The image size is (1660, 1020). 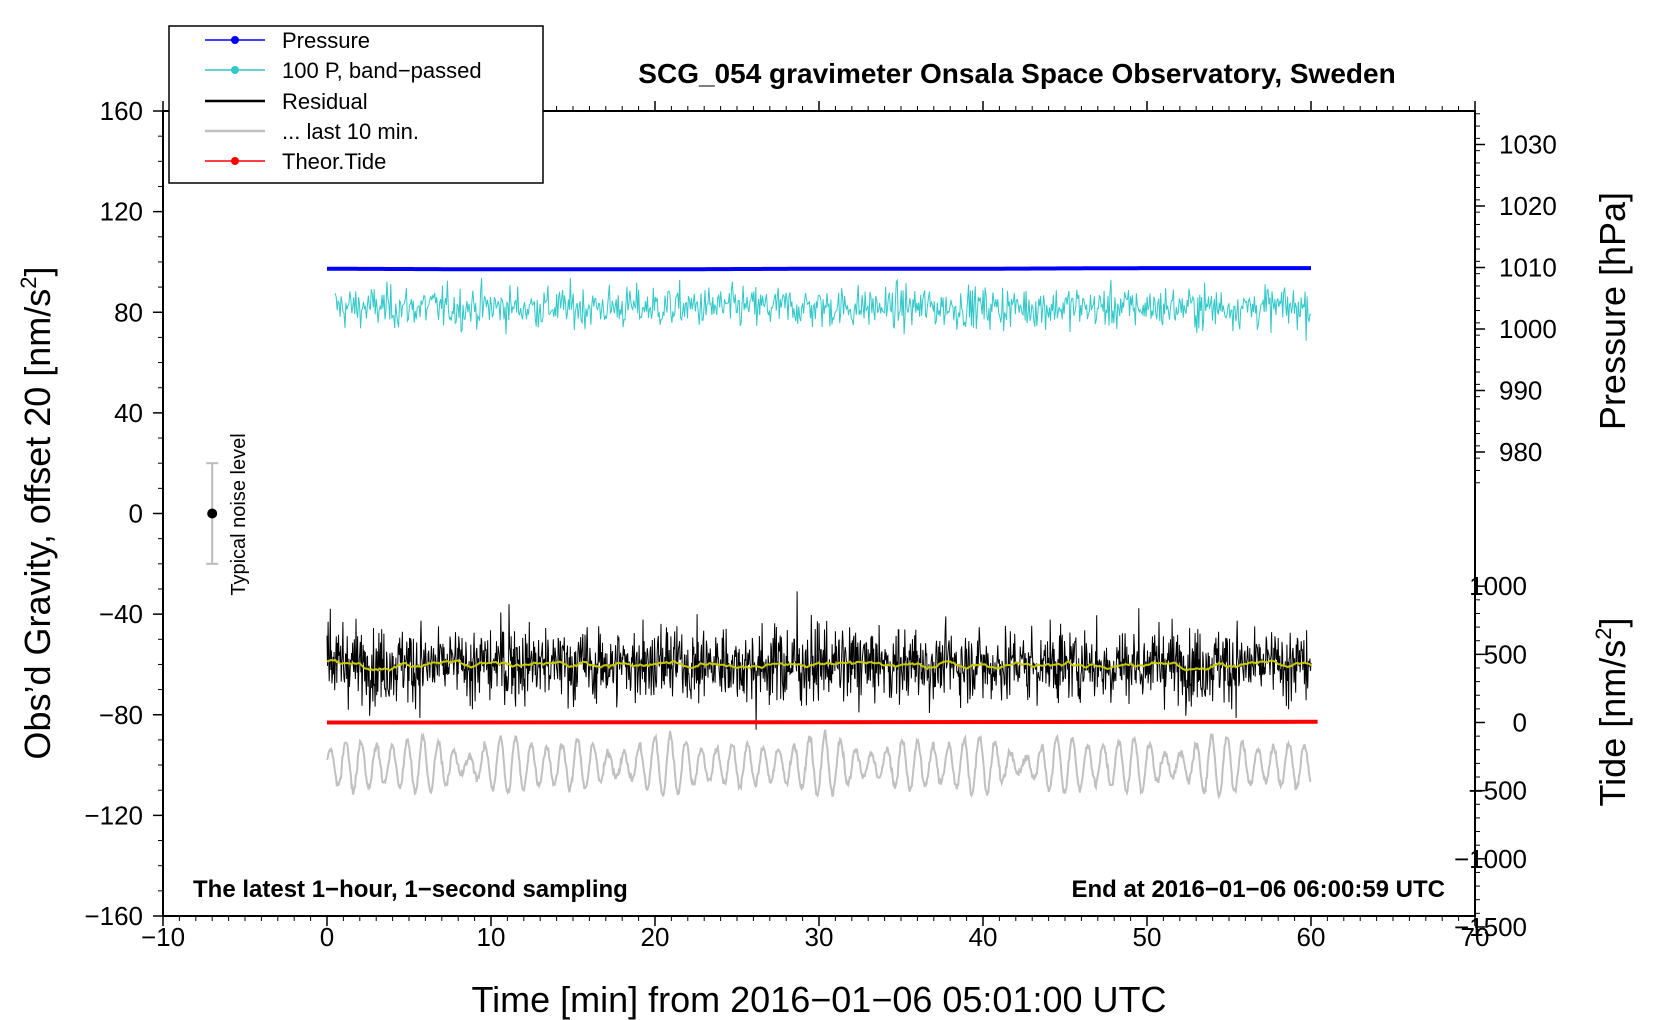 I want to click on x-tick-label: 30, so click(x=819, y=937).